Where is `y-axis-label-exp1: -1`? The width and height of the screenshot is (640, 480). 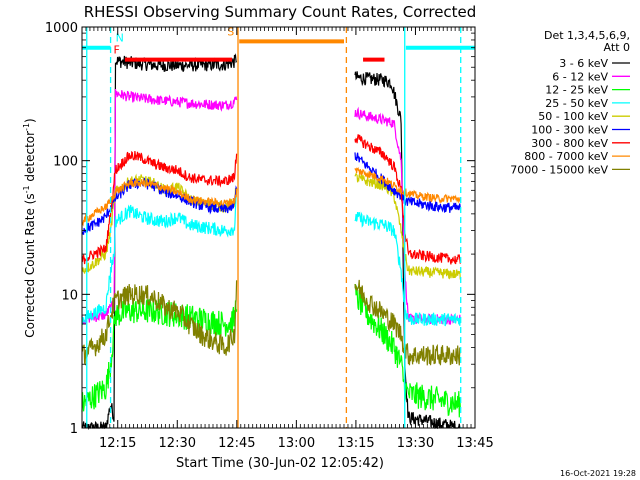
y-axis-label-exp1: -1 is located at coordinates (26, 189).